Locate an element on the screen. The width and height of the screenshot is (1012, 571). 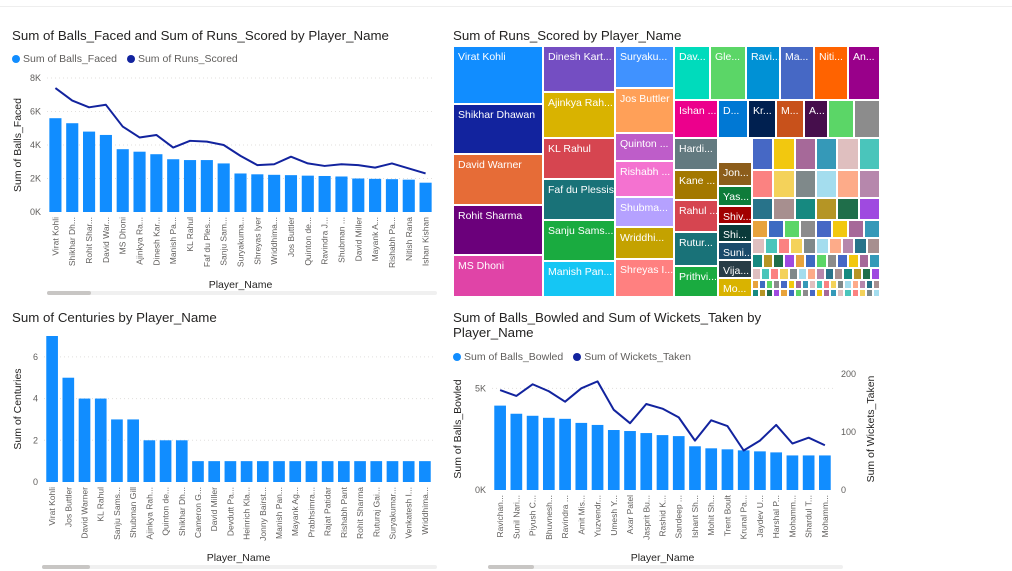
treemap-tile: MS Dhoni is located at coordinates (498, 276).